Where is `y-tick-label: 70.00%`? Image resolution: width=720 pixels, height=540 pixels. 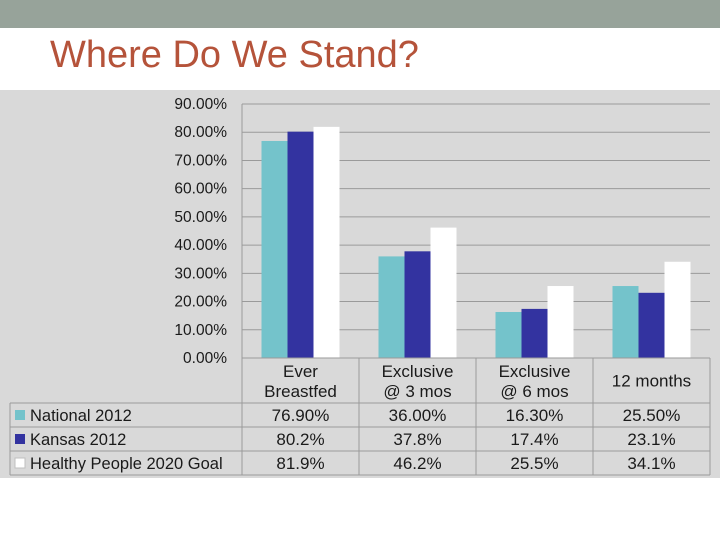 y-tick-label: 70.00% is located at coordinates (200, 160).